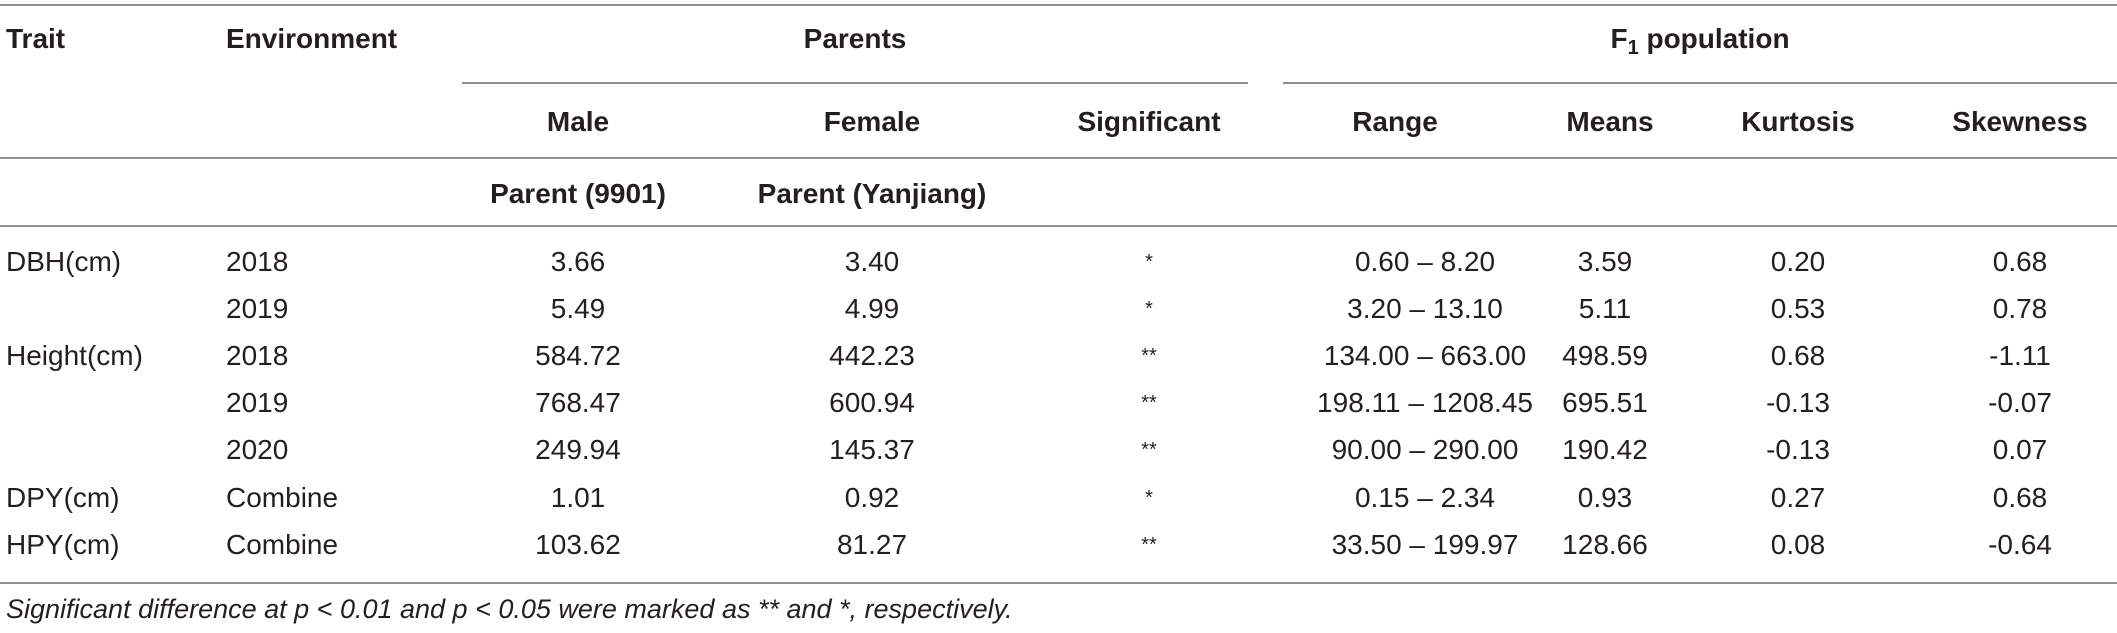  I want to click on cell-skew: 0.07, so click(2020, 449).